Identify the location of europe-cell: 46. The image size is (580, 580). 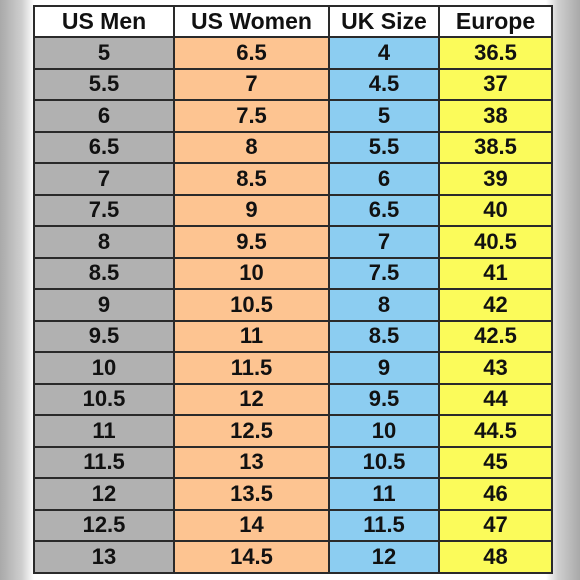
(495, 494).